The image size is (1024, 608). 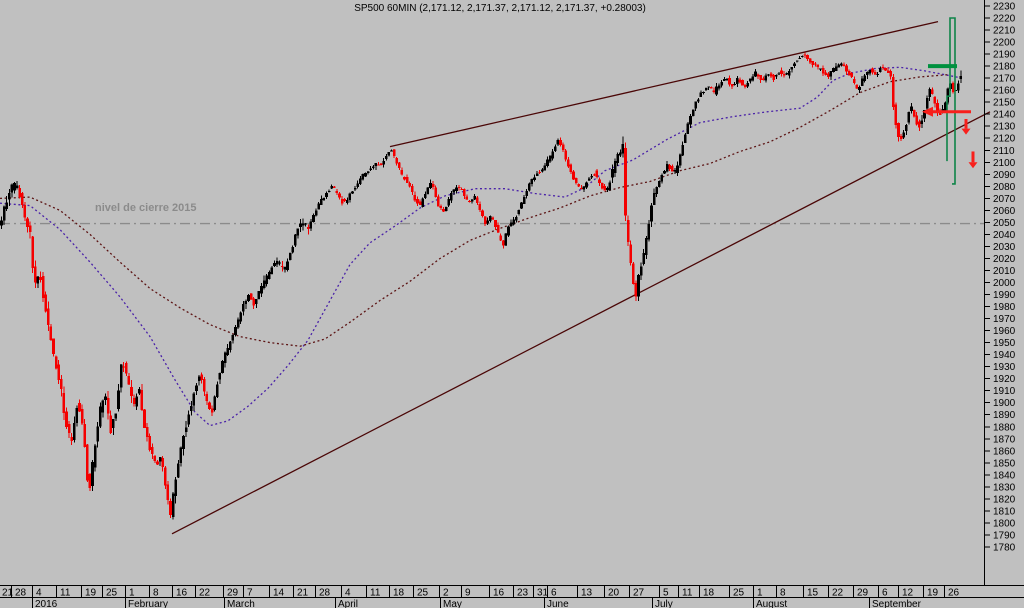 I want to click on price-tick-label: 1900, so click(x=1004, y=403).